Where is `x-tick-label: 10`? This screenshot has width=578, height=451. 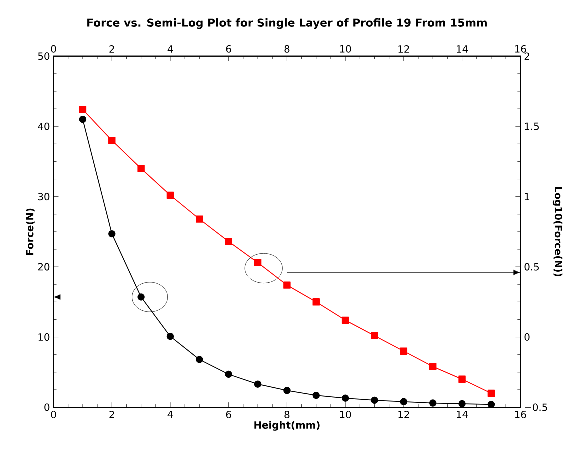
x-tick-label: 10 is located at coordinates (346, 414).